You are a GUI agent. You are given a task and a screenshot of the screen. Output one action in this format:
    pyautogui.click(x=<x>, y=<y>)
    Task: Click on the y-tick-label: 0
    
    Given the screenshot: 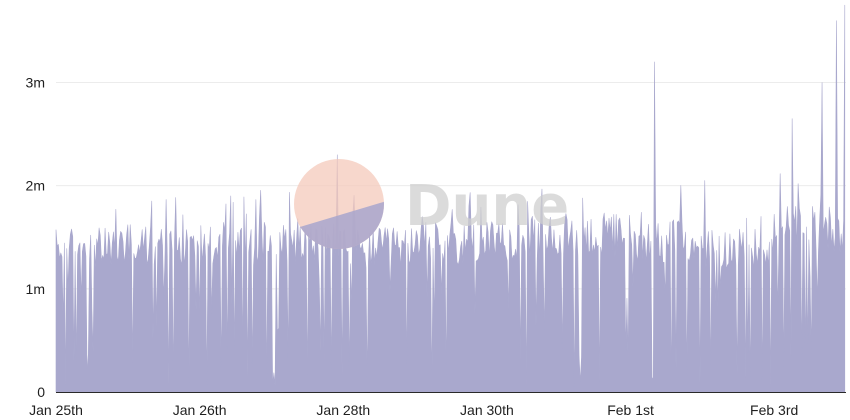 What is the action you would take?
    pyautogui.click(x=41, y=392)
    